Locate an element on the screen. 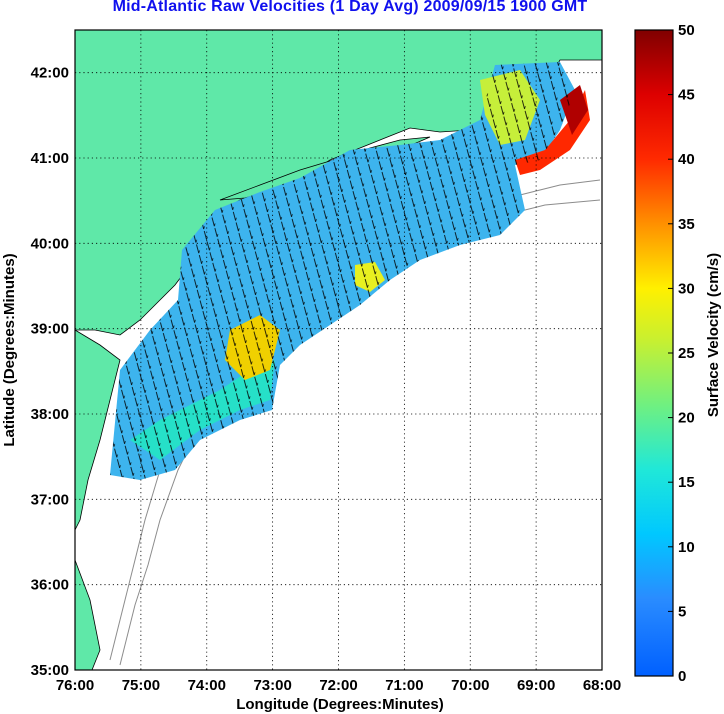  colorbar-tick-label: 0 is located at coordinates (682, 676).